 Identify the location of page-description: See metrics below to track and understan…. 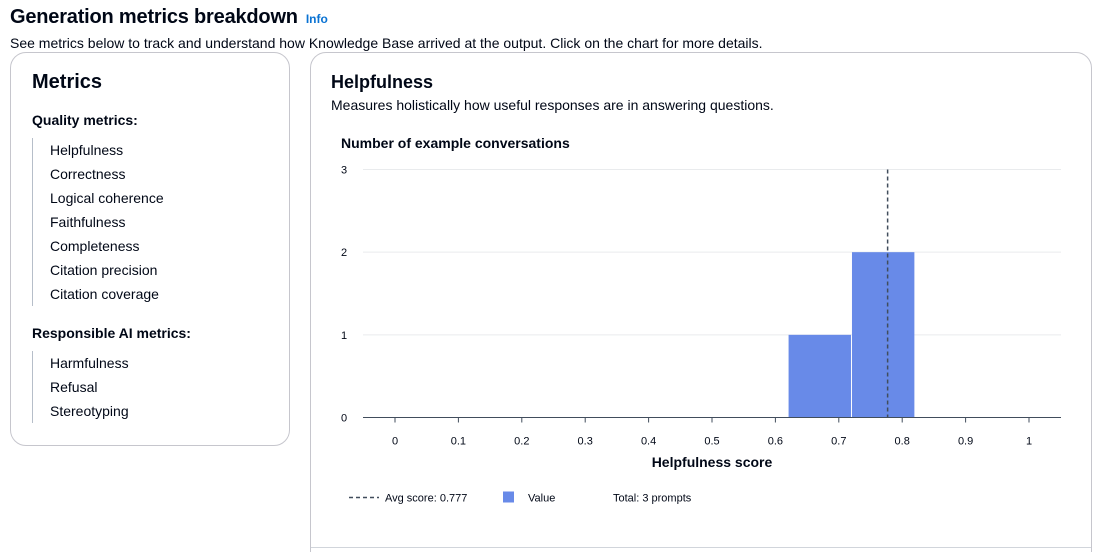
(386, 43).